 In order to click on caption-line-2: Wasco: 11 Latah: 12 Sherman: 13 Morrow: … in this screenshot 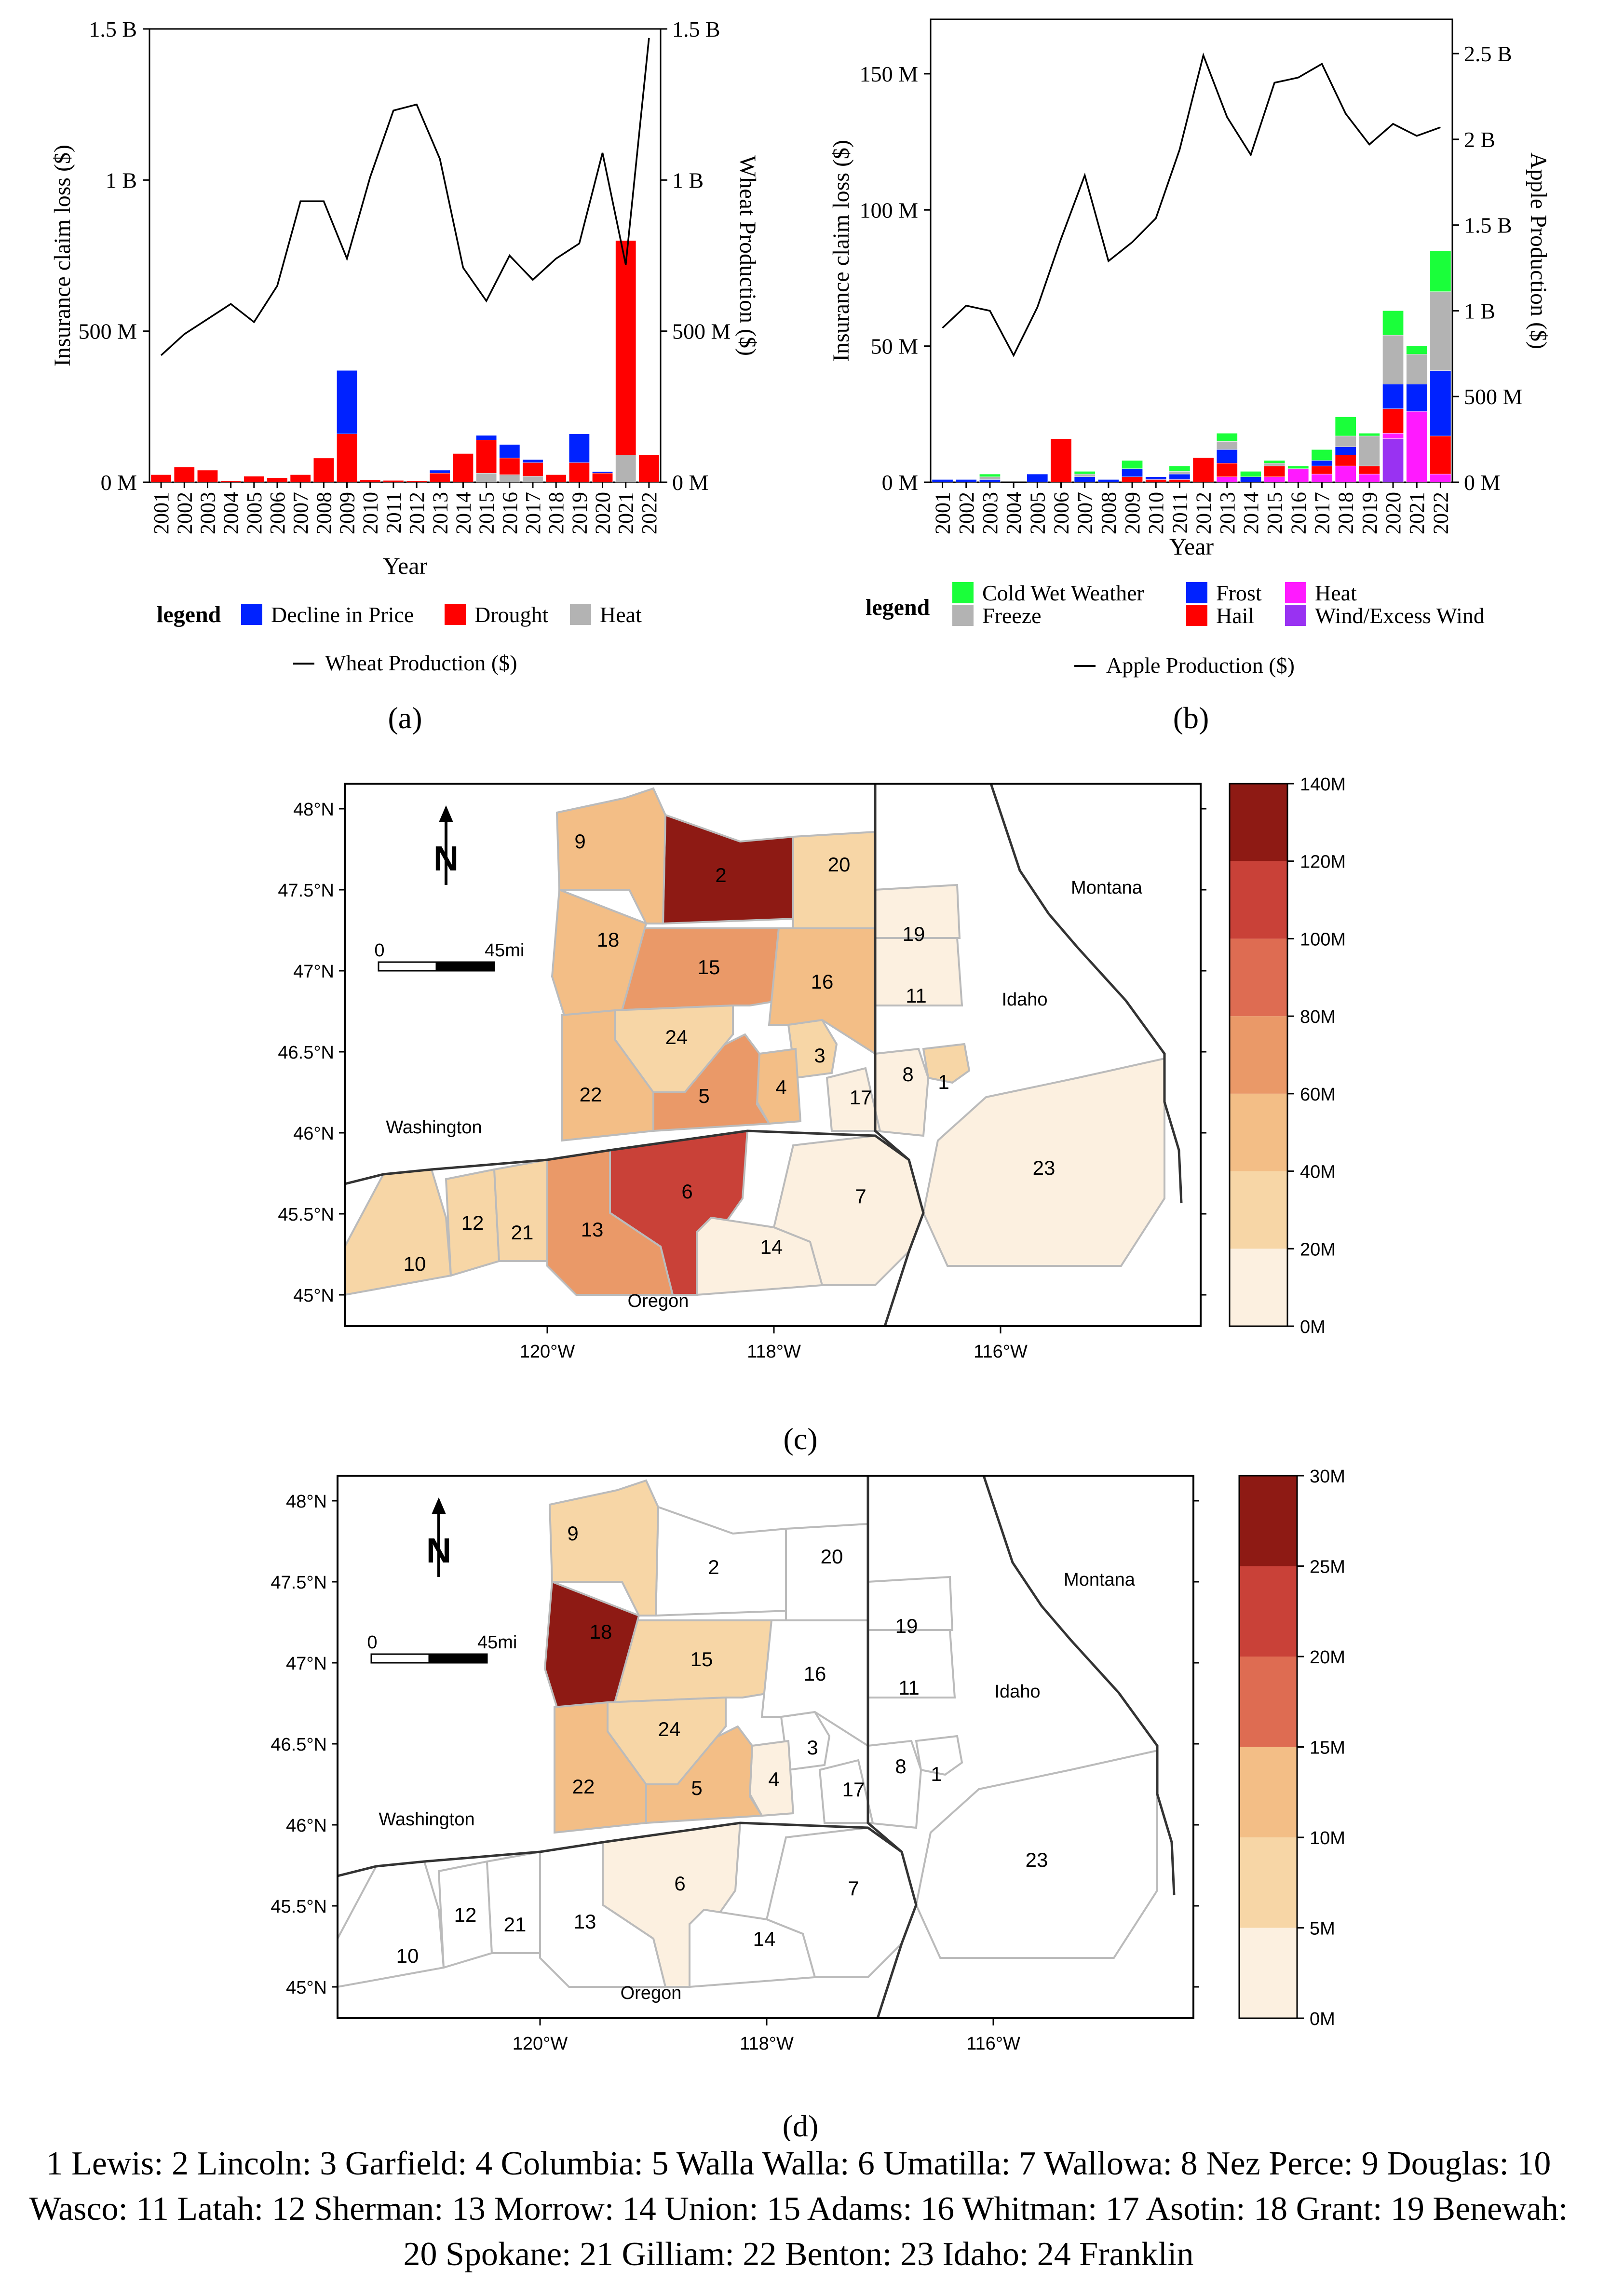, I will do `click(798, 2209)`.